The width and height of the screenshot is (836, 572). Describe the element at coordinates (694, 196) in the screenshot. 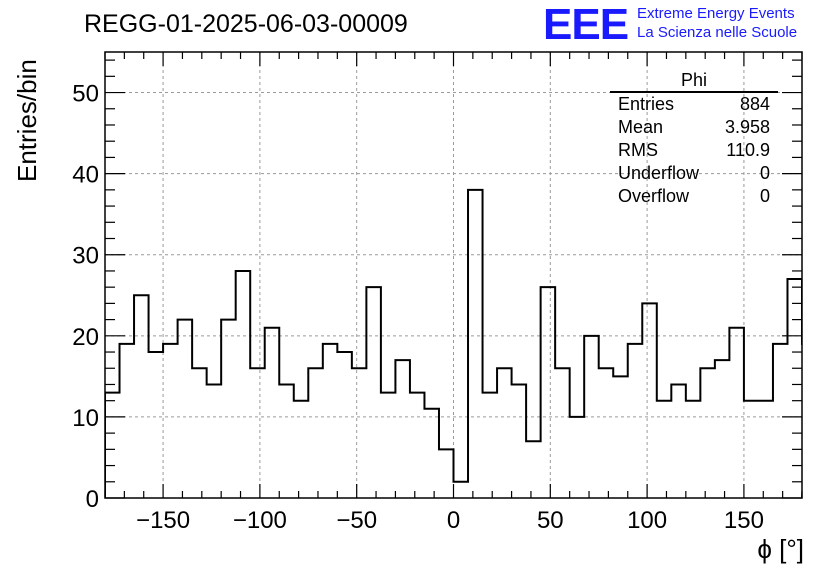

I see `stats-row: Overflow 0` at that location.